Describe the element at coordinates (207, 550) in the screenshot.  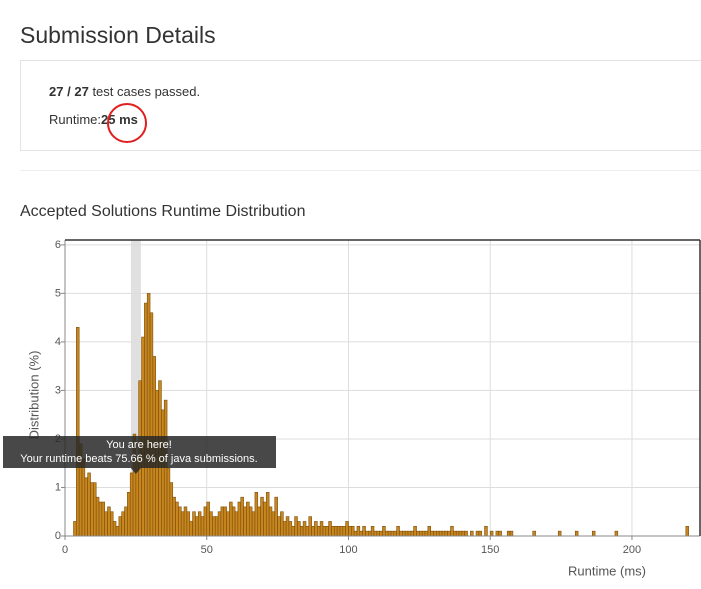
I see `x-tick-label: 50` at that location.